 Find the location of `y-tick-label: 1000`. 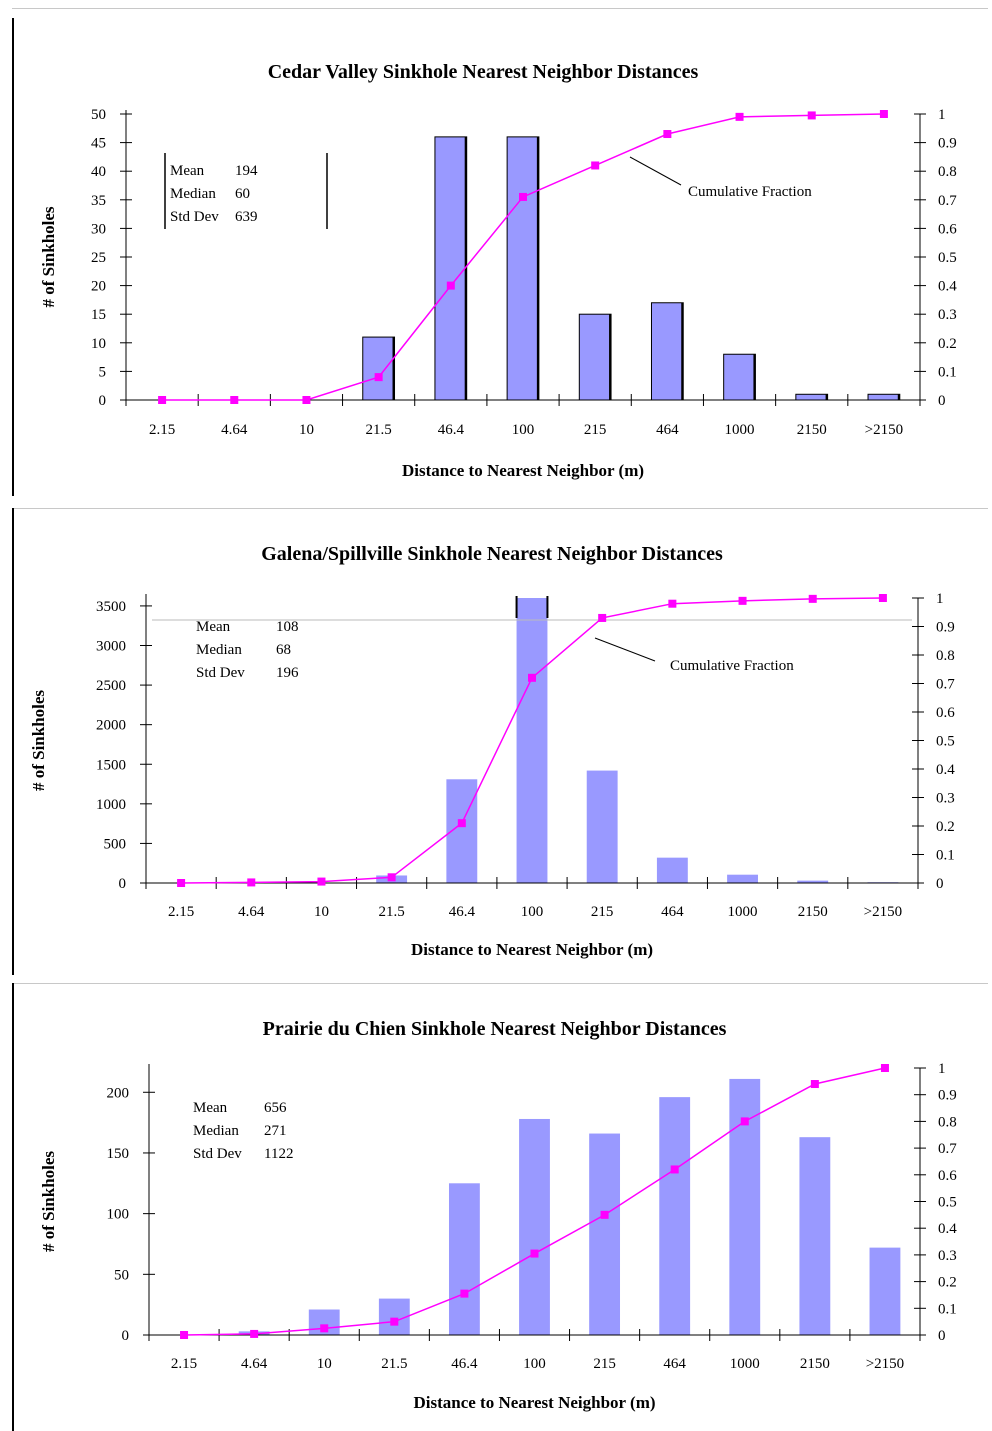

y-tick-label: 1000 is located at coordinates (111, 805).